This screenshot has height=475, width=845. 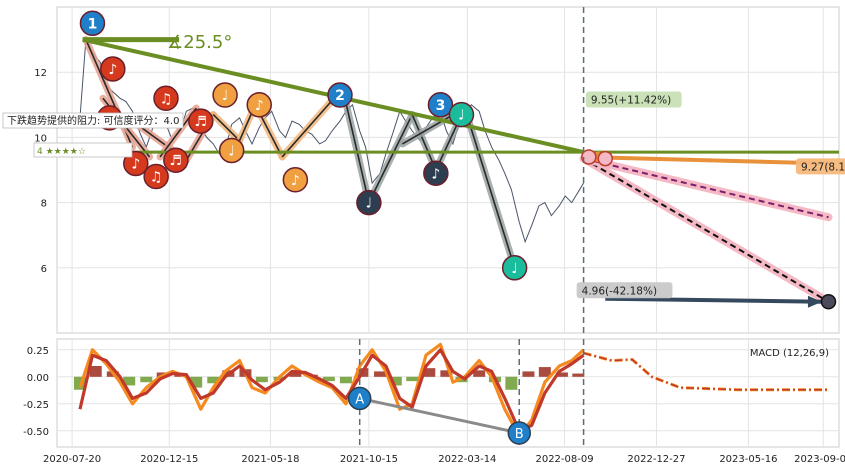 What do you see at coordinates (819, 459) in the screenshot?
I see `x-tick-label: 2023-09-07` at bounding box center [819, 459].